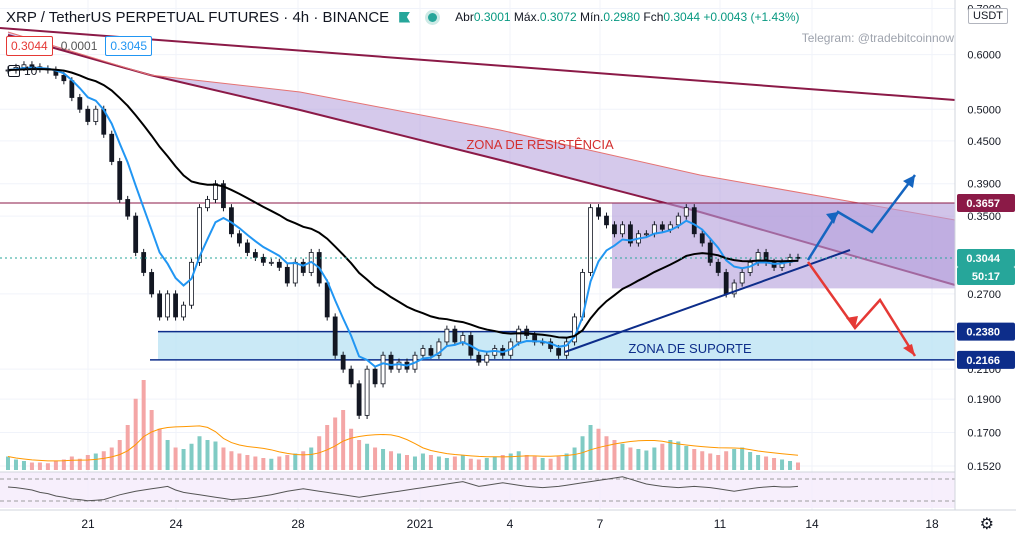 The image size is (1016, 540). Describe the element at coordinates (508, 520) in the screenshot. I see `time-axis: 21 24 28 2021 4 7 11 14 18` at that location.